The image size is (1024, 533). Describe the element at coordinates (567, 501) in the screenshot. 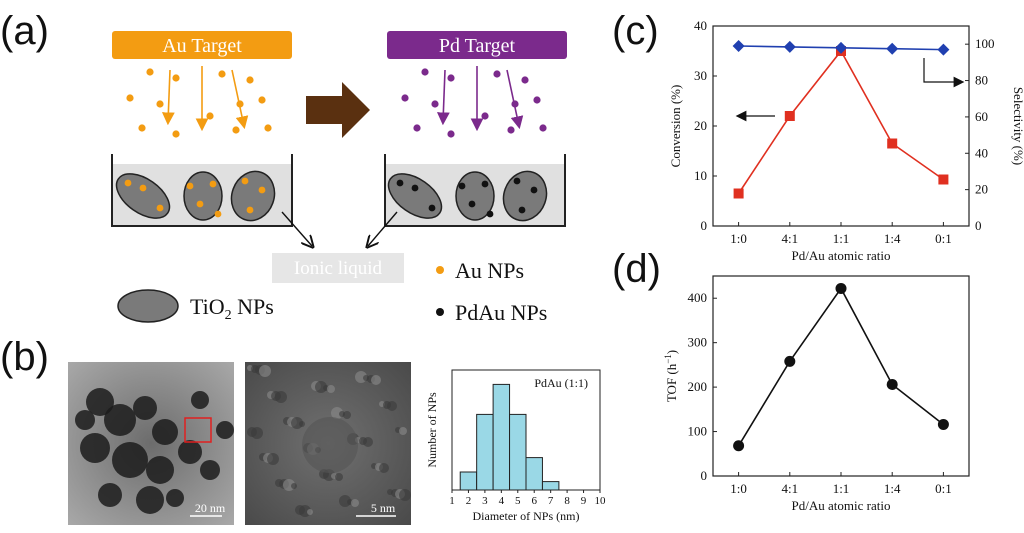

I see `histogram-x-tick-label: 8` at that location.